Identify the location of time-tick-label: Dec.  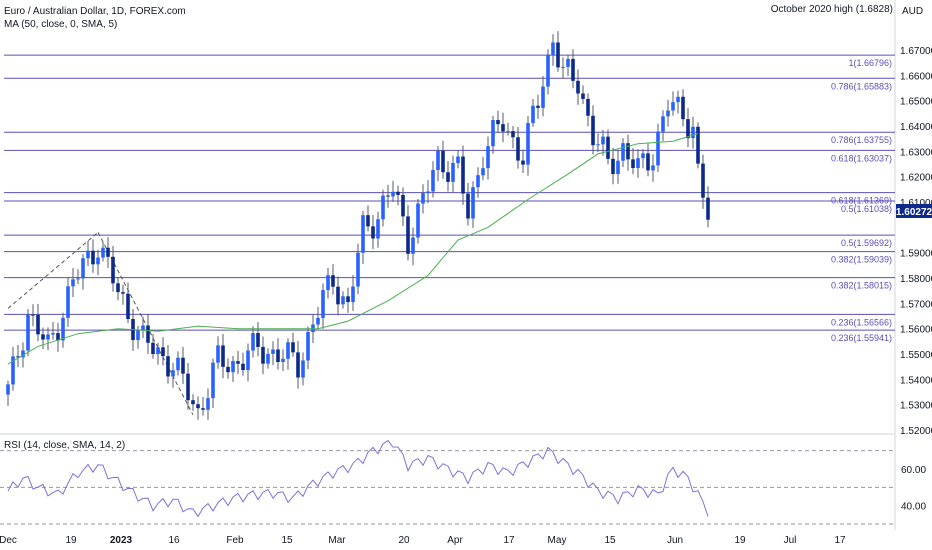
(8, 540).